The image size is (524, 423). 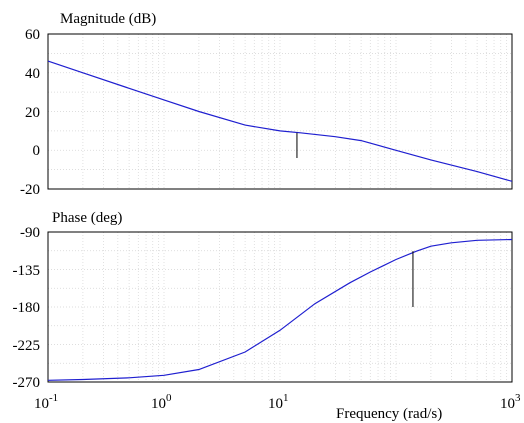 I want to click on phase-title: Phase (deg), so click(x=87, y=218).